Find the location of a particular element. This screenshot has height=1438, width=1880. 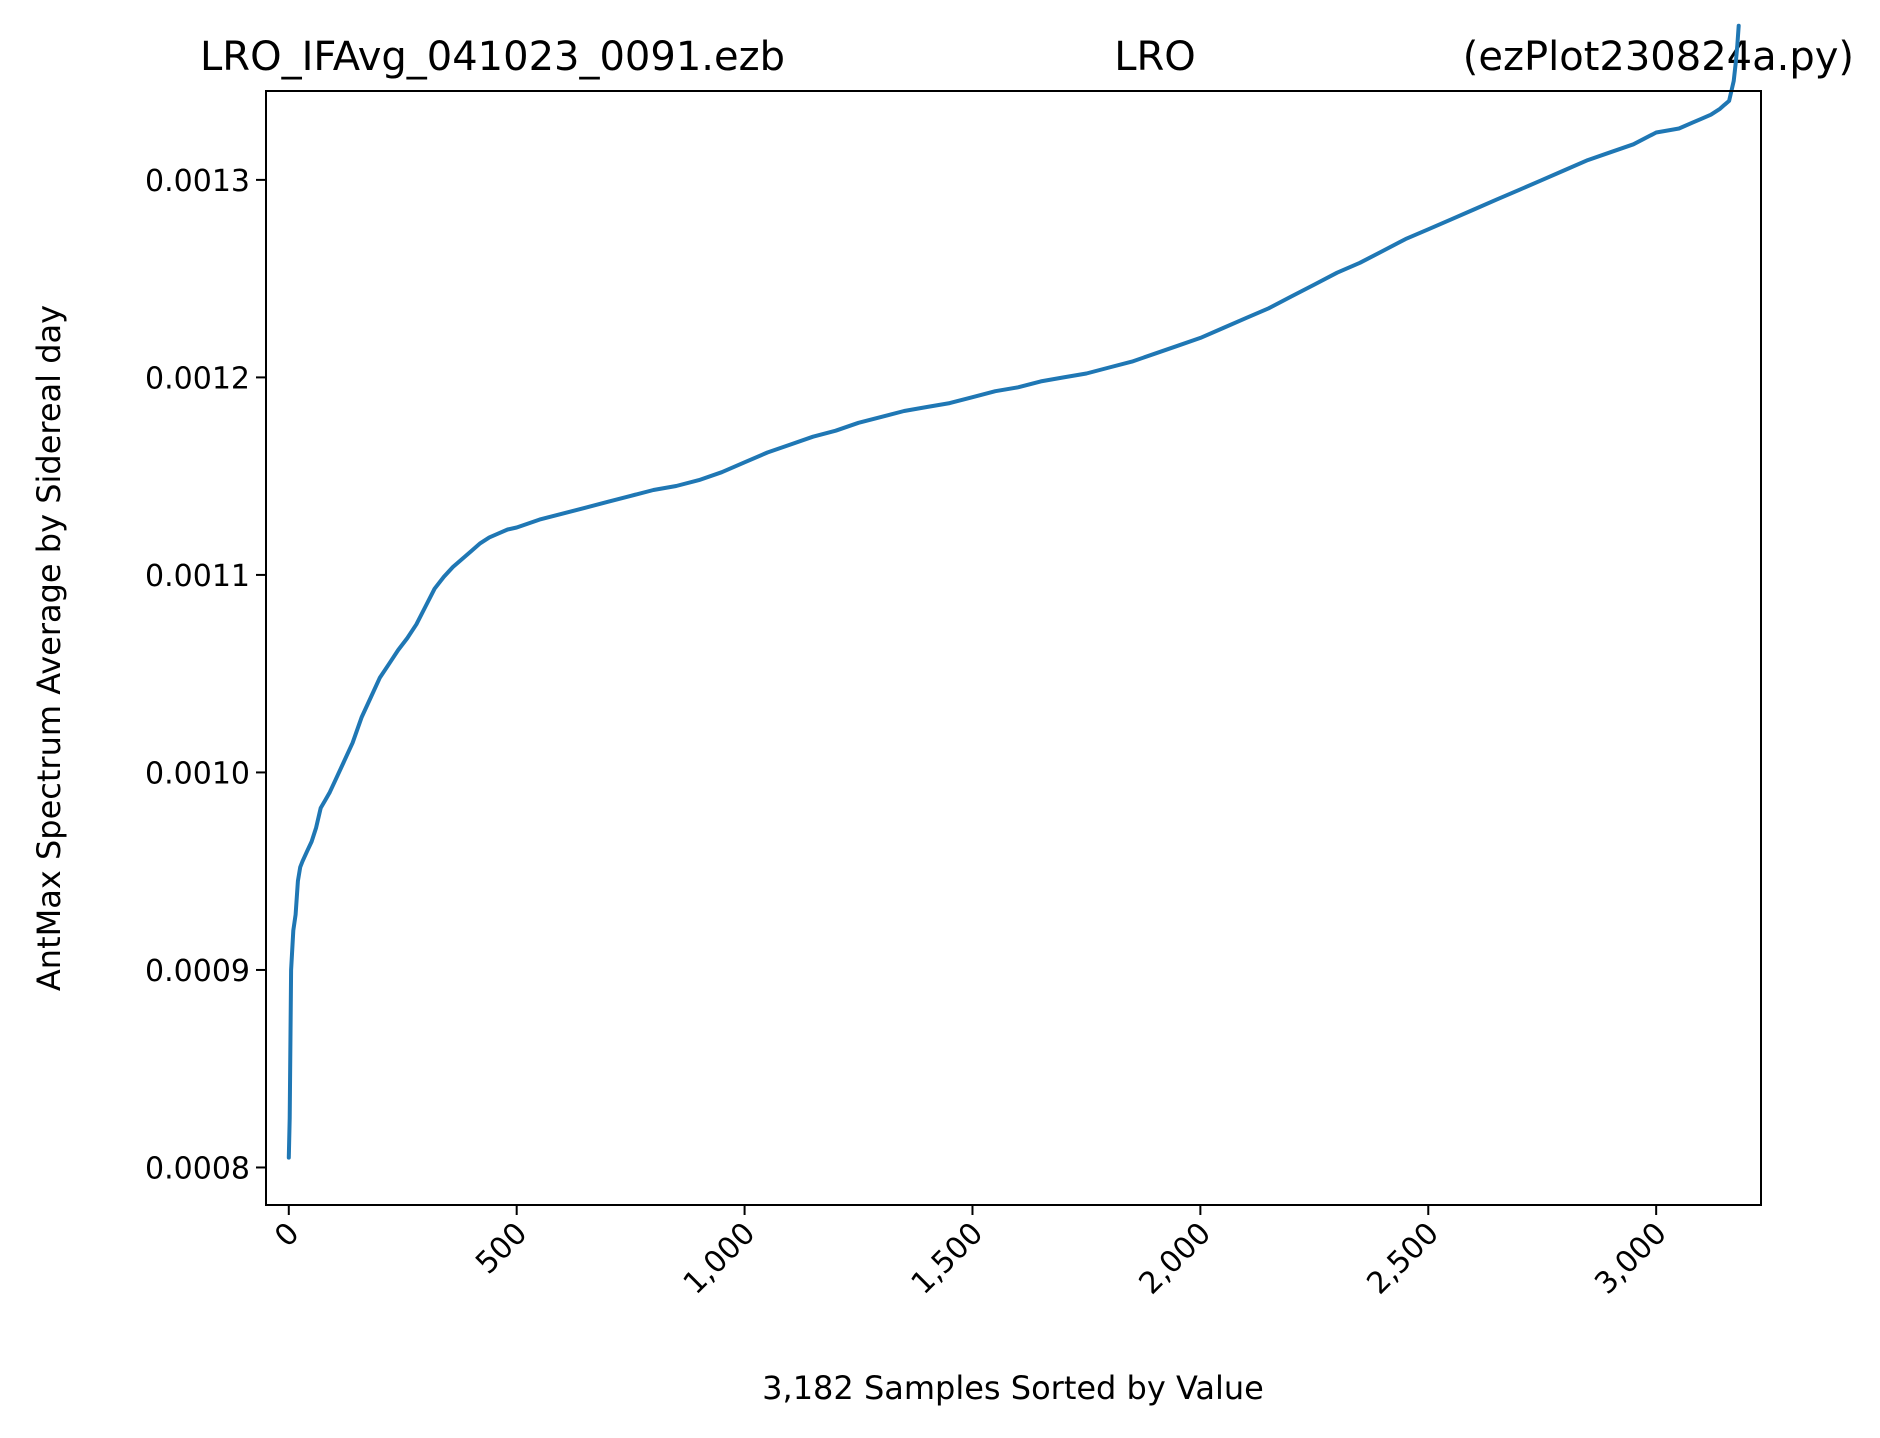

y-tick-label: 0.0009 is located at coordinates (197, 971).